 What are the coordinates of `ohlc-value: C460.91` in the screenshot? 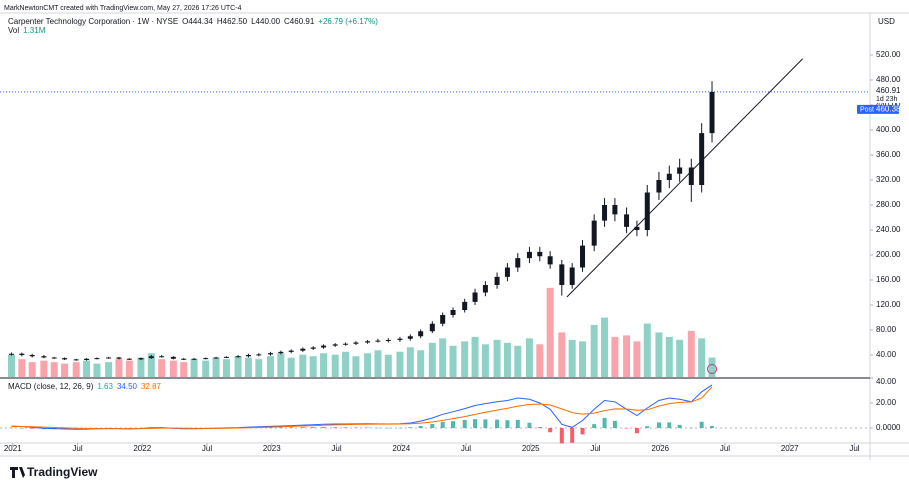 It's located at (299, 21).